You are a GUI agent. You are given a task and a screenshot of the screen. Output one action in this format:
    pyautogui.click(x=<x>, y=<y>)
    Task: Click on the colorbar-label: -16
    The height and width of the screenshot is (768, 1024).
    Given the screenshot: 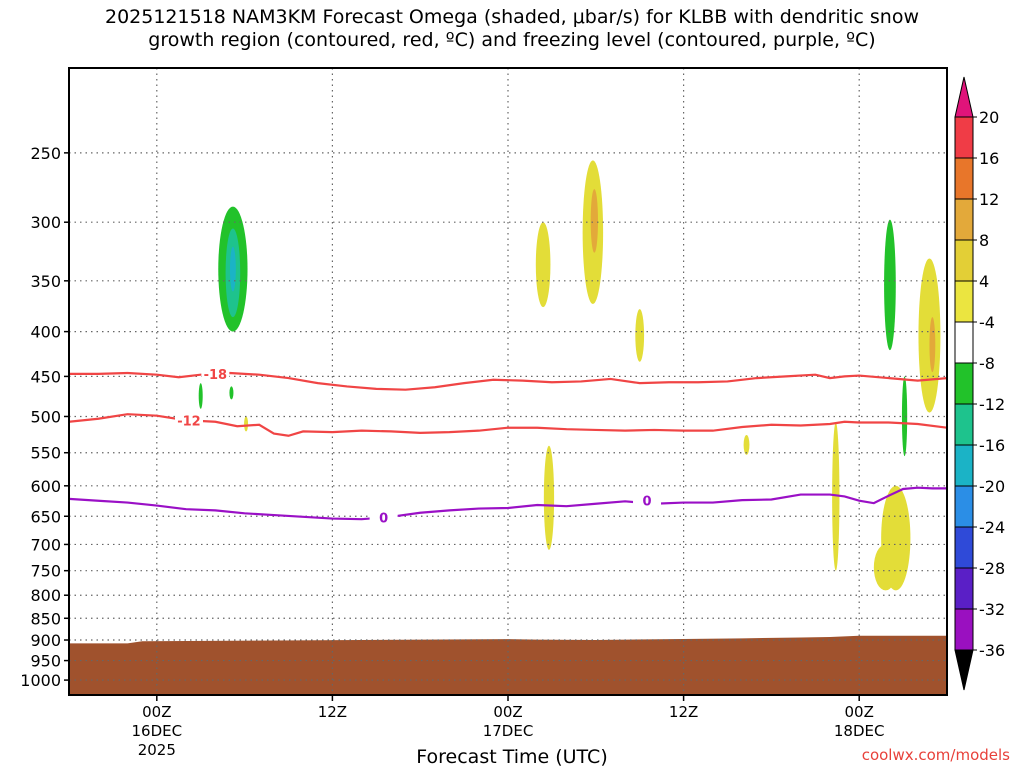 What is the action you would take?
    pyautogui.click(x=992, y=445)
    